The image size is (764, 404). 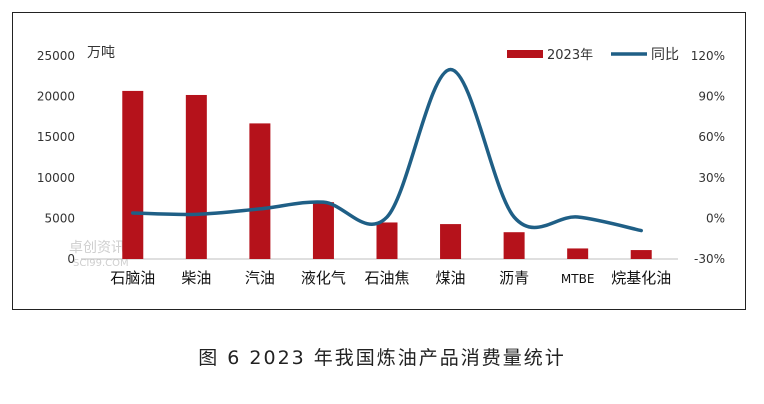 What do you see at coordinates (570, 55) in the screenshot?
I see `legend-label-bar: 2023年` at bounding box center [570, 55].